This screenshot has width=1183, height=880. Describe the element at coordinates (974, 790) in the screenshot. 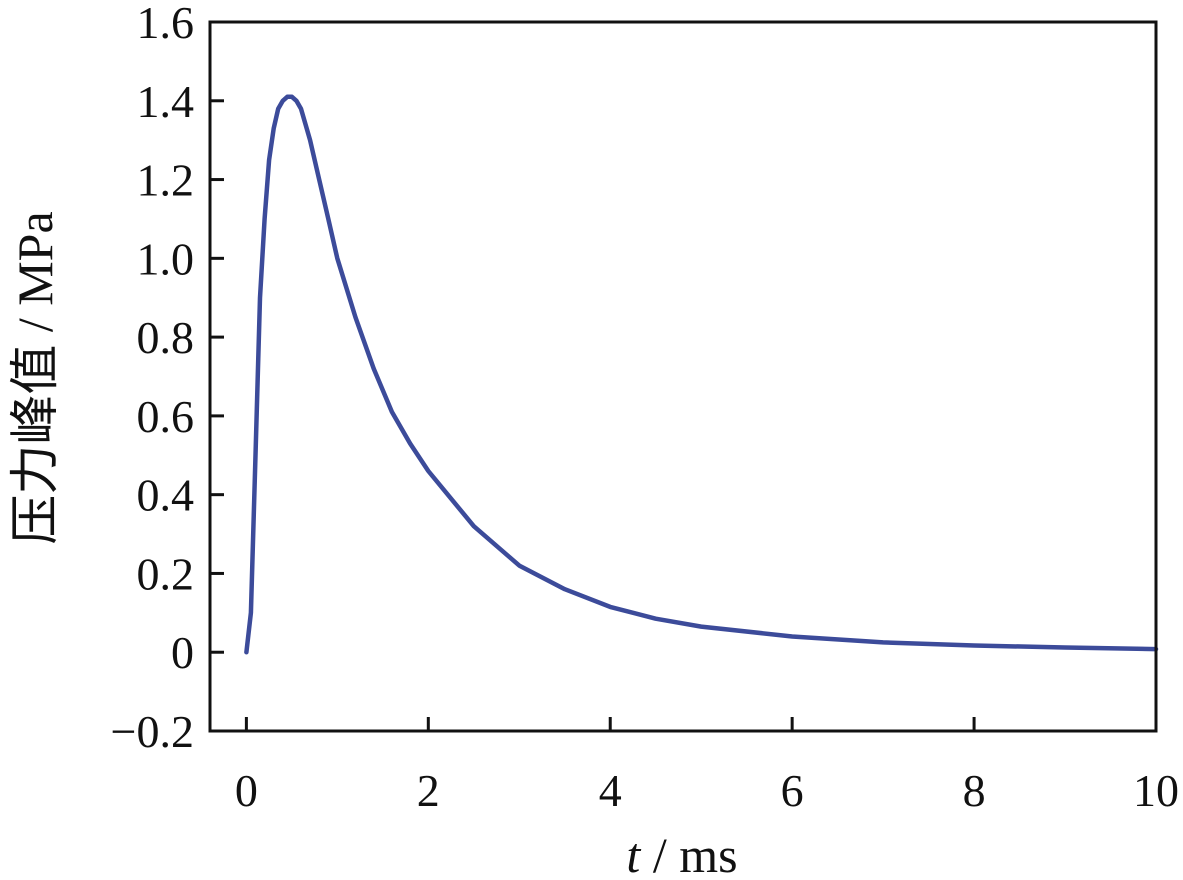

I see `x-tick-label: 8` at that location.